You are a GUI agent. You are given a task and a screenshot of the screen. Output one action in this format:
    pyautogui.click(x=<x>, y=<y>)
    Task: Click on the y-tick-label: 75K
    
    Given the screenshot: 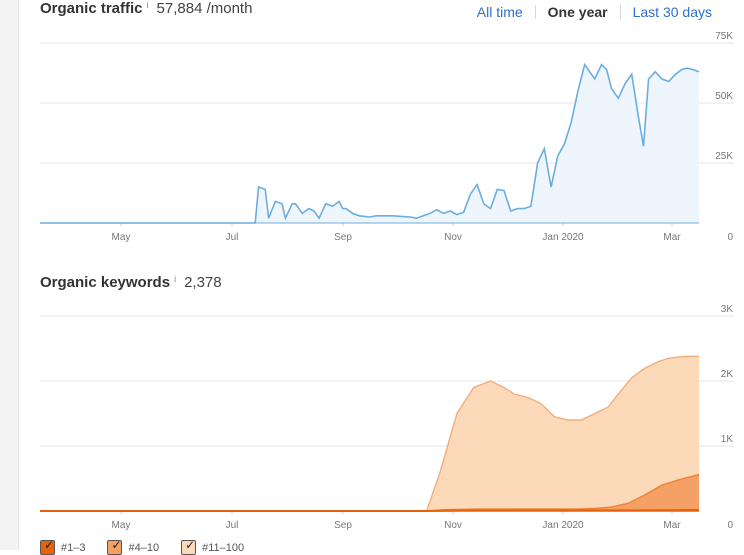 What is the action you would take?
    pyautogui.click(x=724, y=36)
    